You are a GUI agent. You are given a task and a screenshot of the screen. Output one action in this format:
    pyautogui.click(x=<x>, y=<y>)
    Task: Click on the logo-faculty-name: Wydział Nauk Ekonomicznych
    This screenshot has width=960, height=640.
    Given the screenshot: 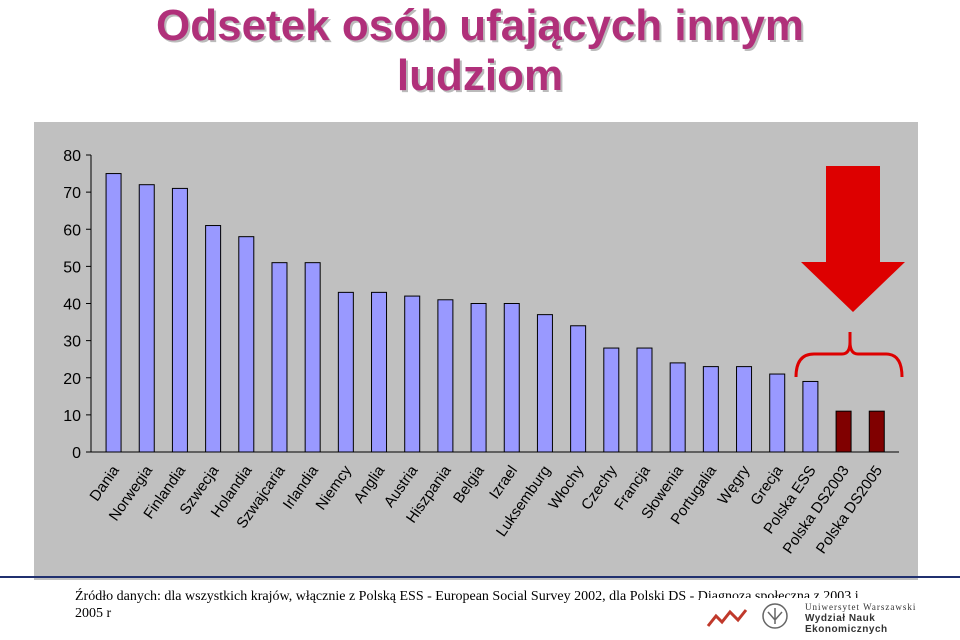 What is the action you would take?
    pyautogui.click(x=846, y=624)
    